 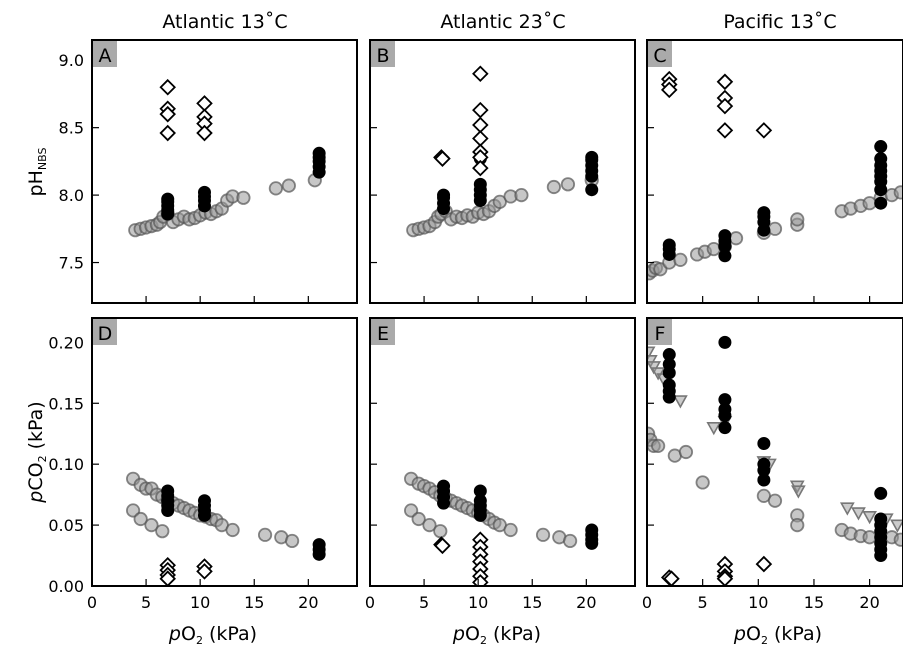 I want to click on panel-label: E, so click(x=383, y=334).